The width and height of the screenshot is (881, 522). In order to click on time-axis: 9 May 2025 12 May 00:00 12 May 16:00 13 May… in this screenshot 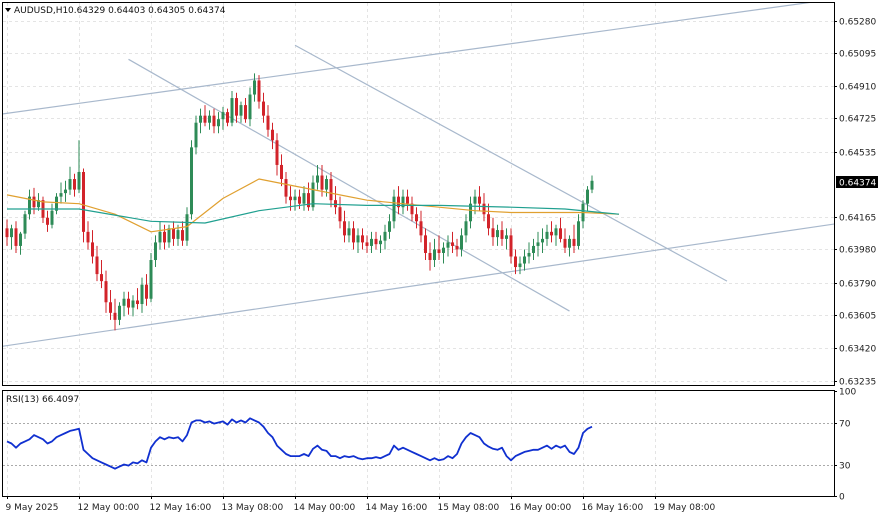, I will do `click(361, 504)`.